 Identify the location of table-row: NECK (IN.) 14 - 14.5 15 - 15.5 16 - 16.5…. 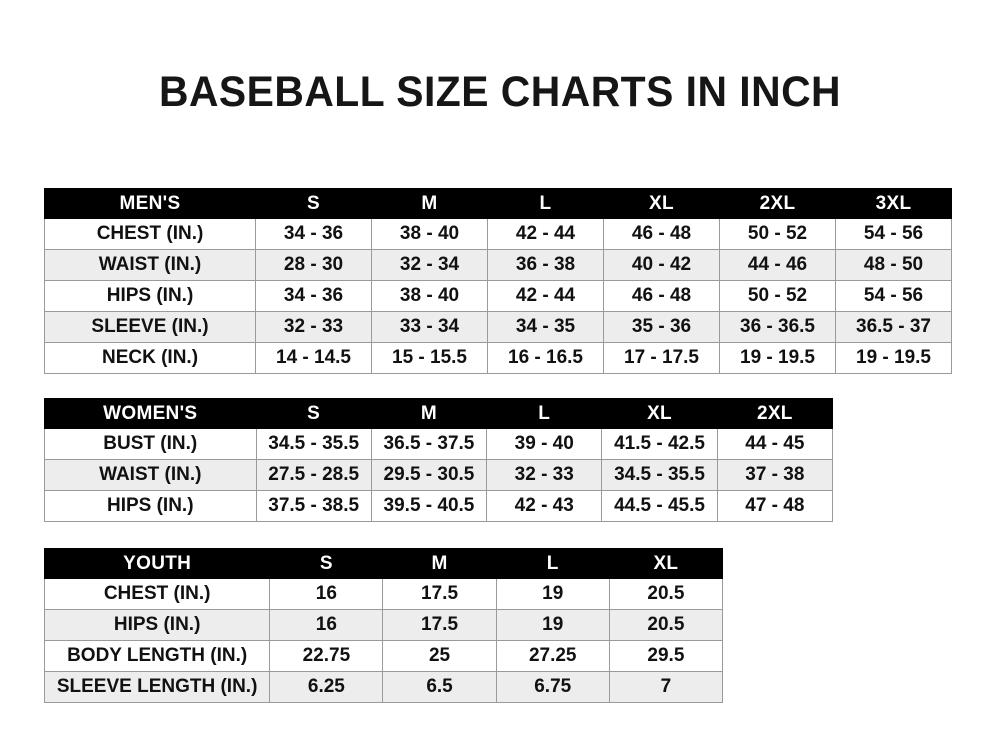
(498, 358).